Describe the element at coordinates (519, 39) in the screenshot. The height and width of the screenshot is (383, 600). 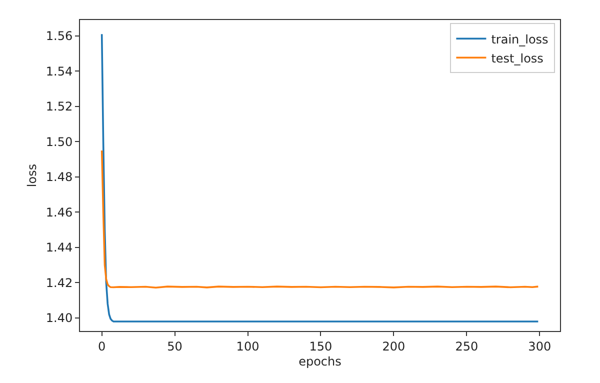
I see `legend-label: train_loss` at that location.